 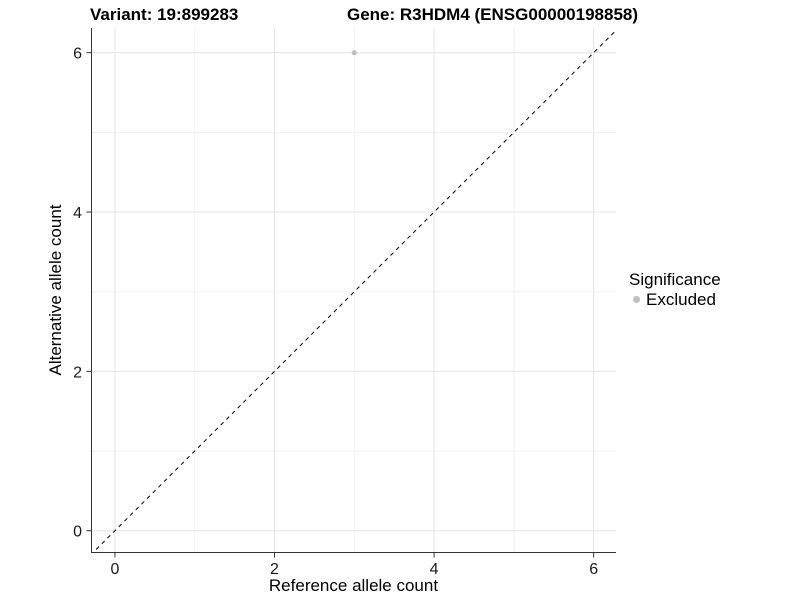 I want to click on plot-title-gene: Gene: R3HDM4 (ENSG00000198858), so click(x=493, y=14).